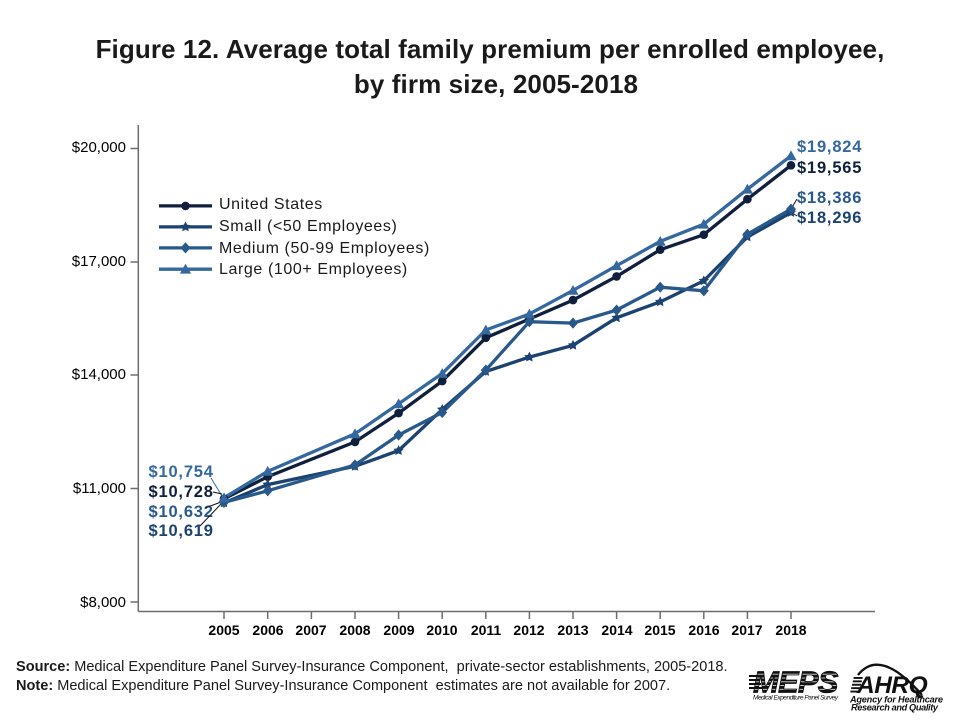  Describe the element at coordinates (796, 698) in the screenshot. I see `svg-text:Medical Expenditure Panel Surv: Medical Expenditure Panel Survey` at that location.